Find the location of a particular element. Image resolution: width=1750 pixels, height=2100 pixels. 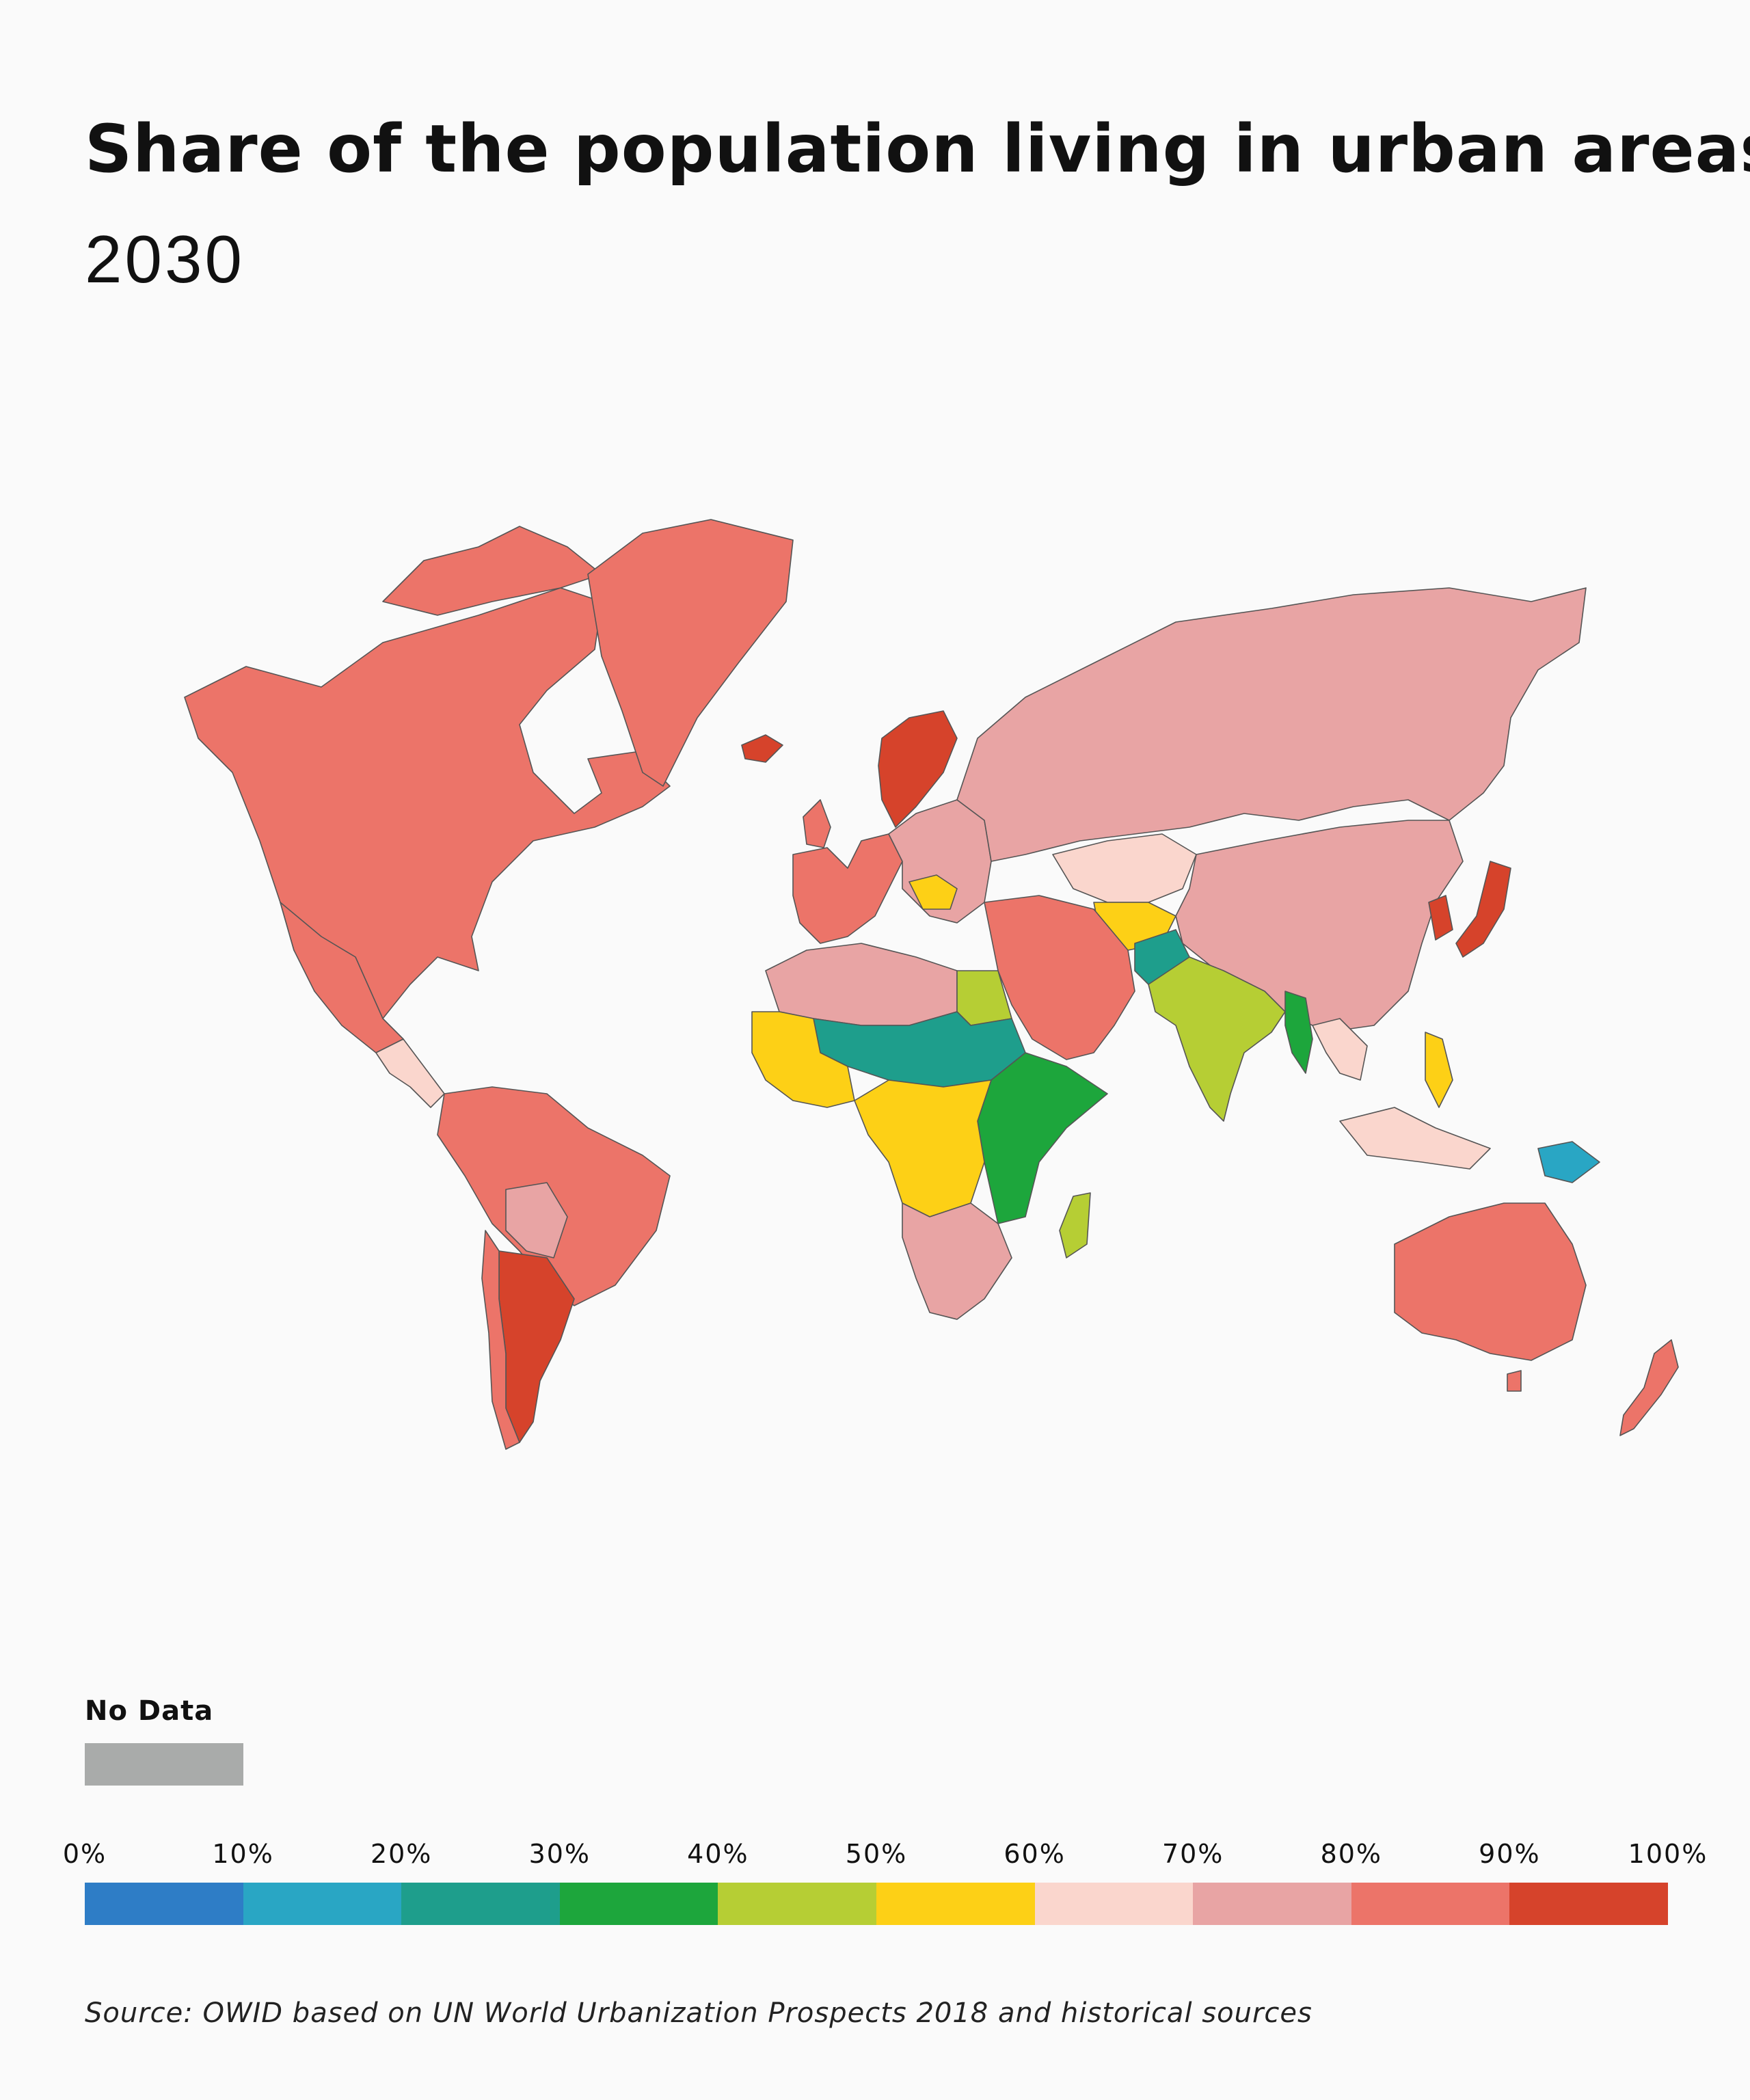

legend-ticks: 0% 10% 20% 30% 40% 50% 60% 70% 80% 90% 100% is located at coordinates (875, 1856).